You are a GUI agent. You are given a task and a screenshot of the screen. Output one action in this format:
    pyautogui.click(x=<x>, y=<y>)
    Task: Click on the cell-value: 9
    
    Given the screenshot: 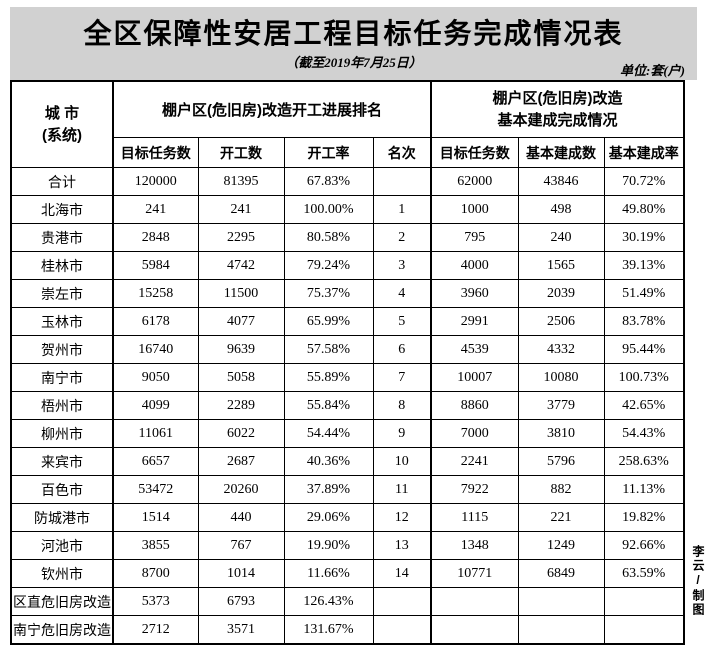 What is the action you would take?
    pyautogui.click(x=402, y=433)
    